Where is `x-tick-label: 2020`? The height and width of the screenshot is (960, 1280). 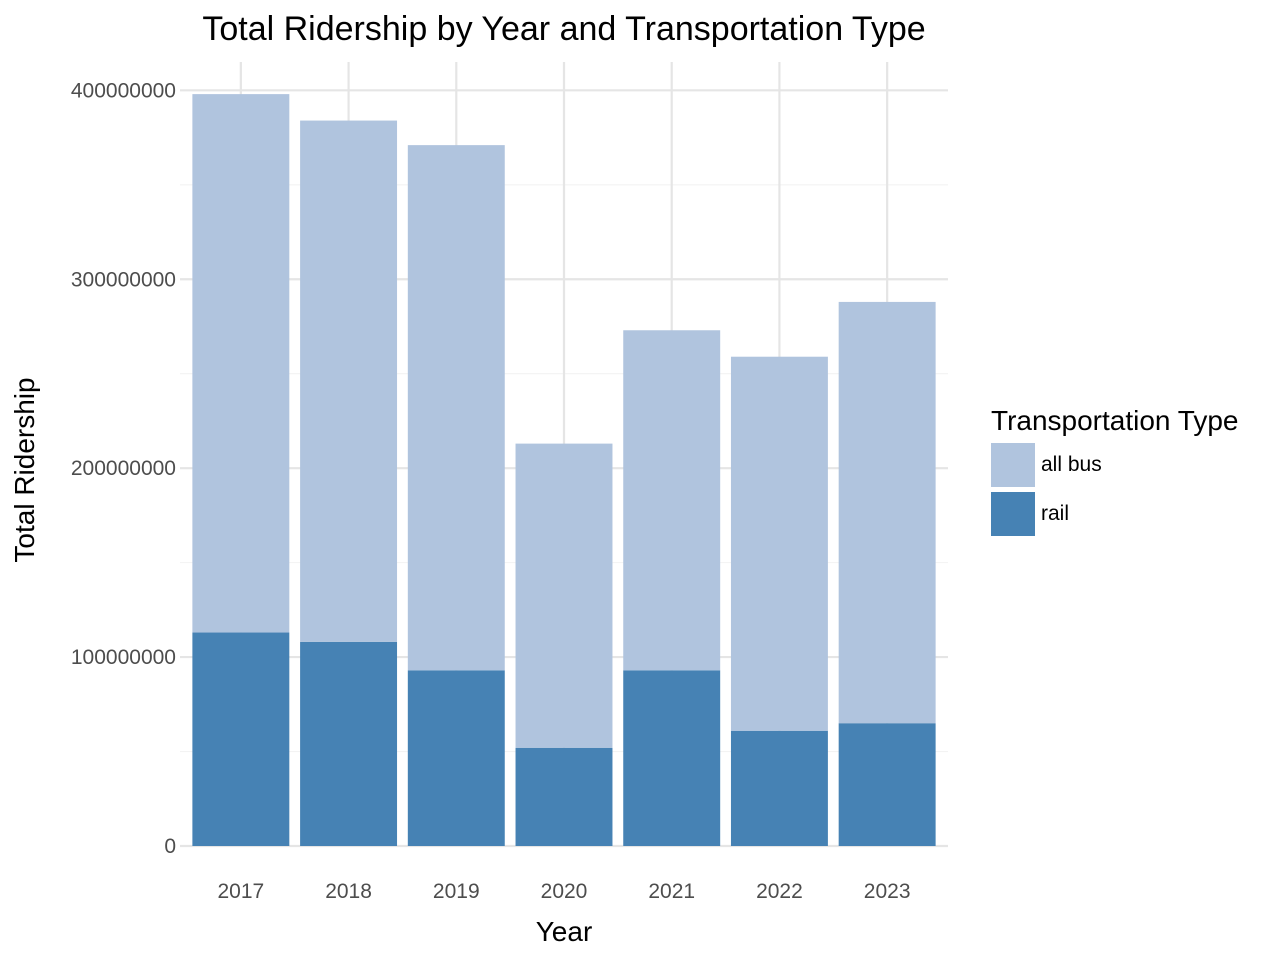 x-tick-label: 2020 is located at coordinates (564, 891).